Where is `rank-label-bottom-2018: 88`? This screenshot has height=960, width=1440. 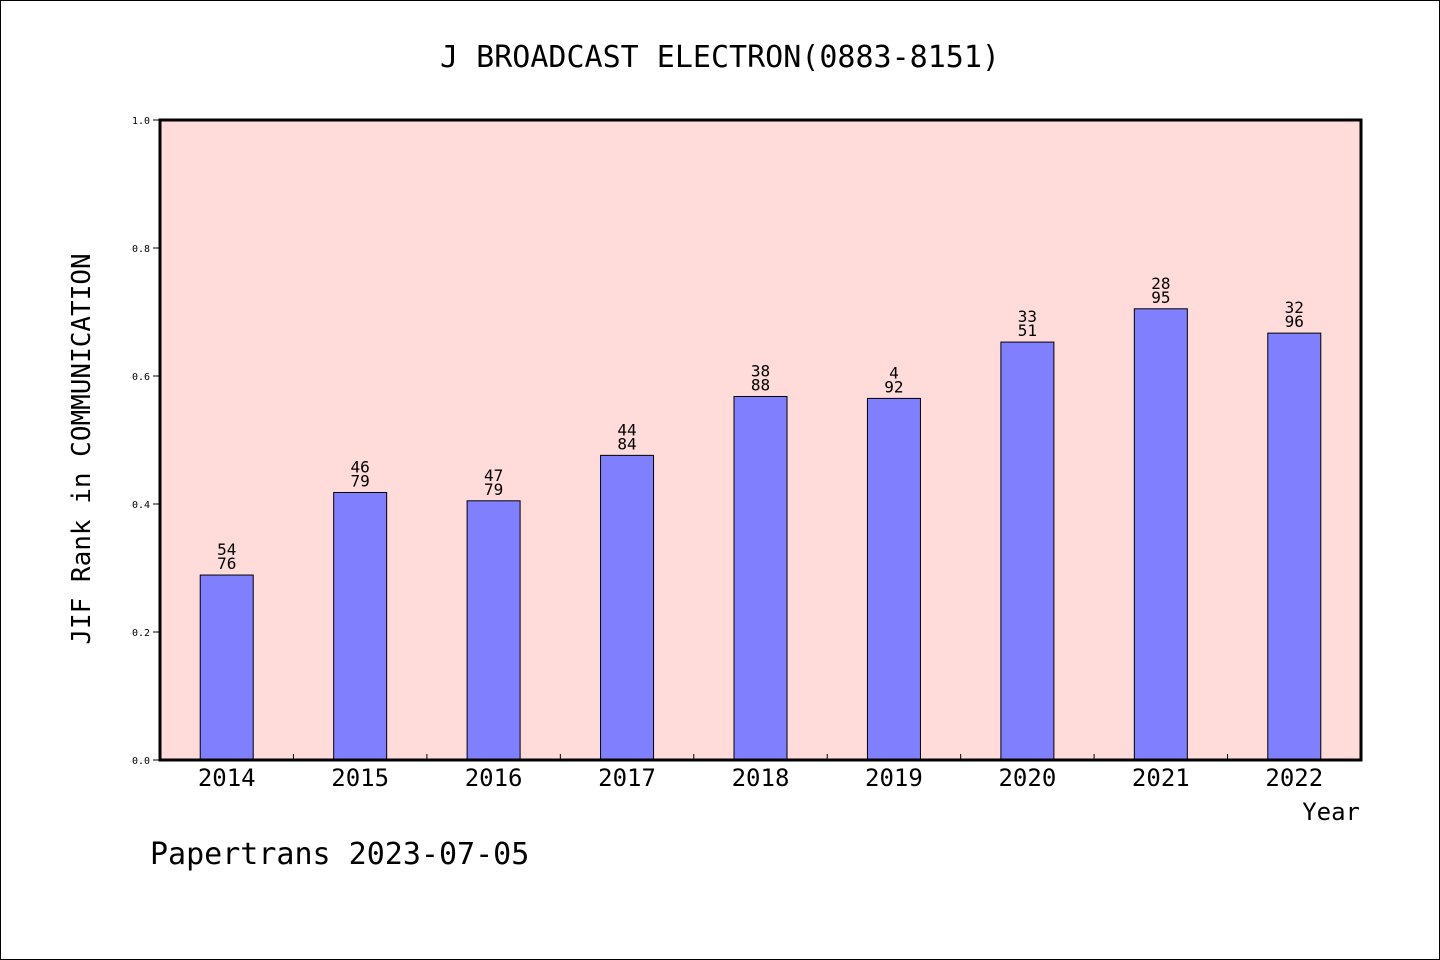 rank-label-bottom-2018: 88 is located at coordinates (760, 384).